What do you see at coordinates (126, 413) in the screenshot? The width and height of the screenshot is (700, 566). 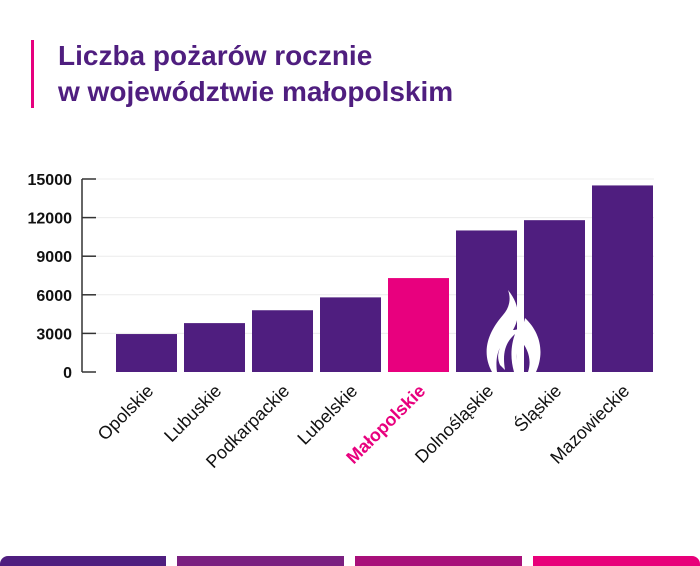 I see `x-tick-label: Opolskie` at bounding box center [126, 413].